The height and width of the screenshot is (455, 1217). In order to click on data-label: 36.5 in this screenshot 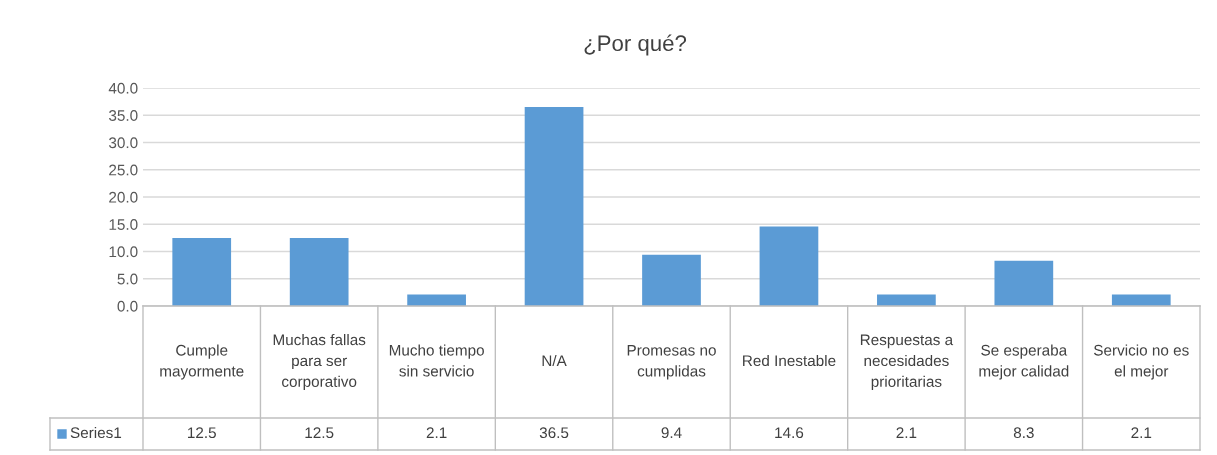, I will do `click(554, 433)`.